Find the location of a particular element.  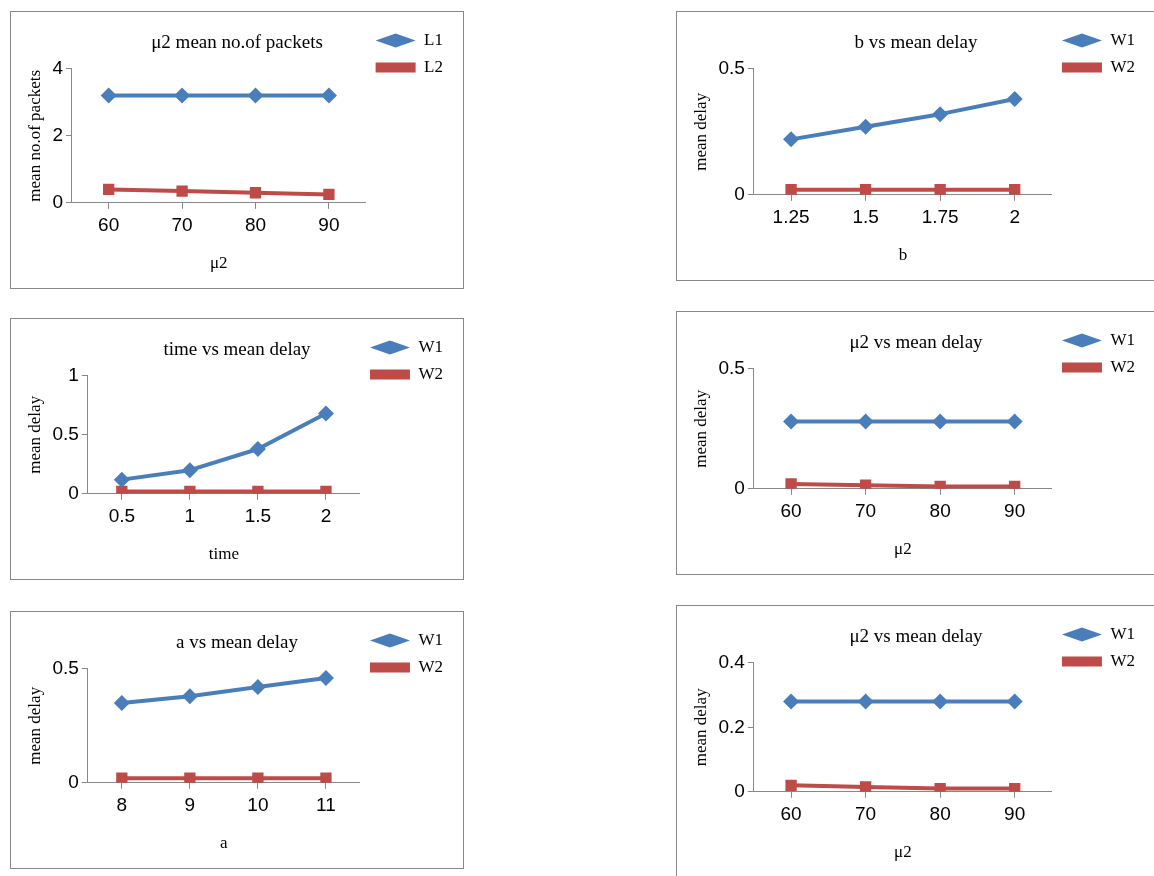

chart-title: μ2 mean no.of packets is located at coordinates (237, 42).